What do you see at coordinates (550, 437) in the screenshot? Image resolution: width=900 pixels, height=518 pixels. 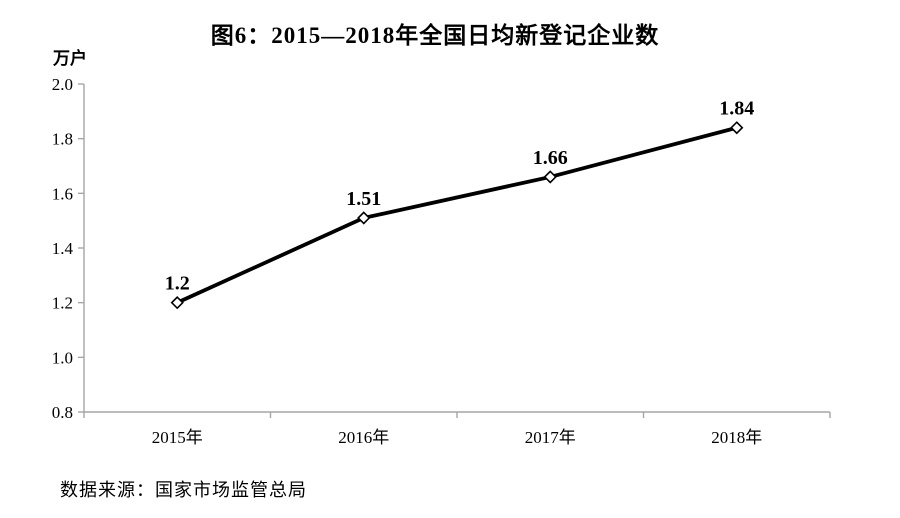 I see `x-axis-label: 2017年` at bounding box center [550, 437].